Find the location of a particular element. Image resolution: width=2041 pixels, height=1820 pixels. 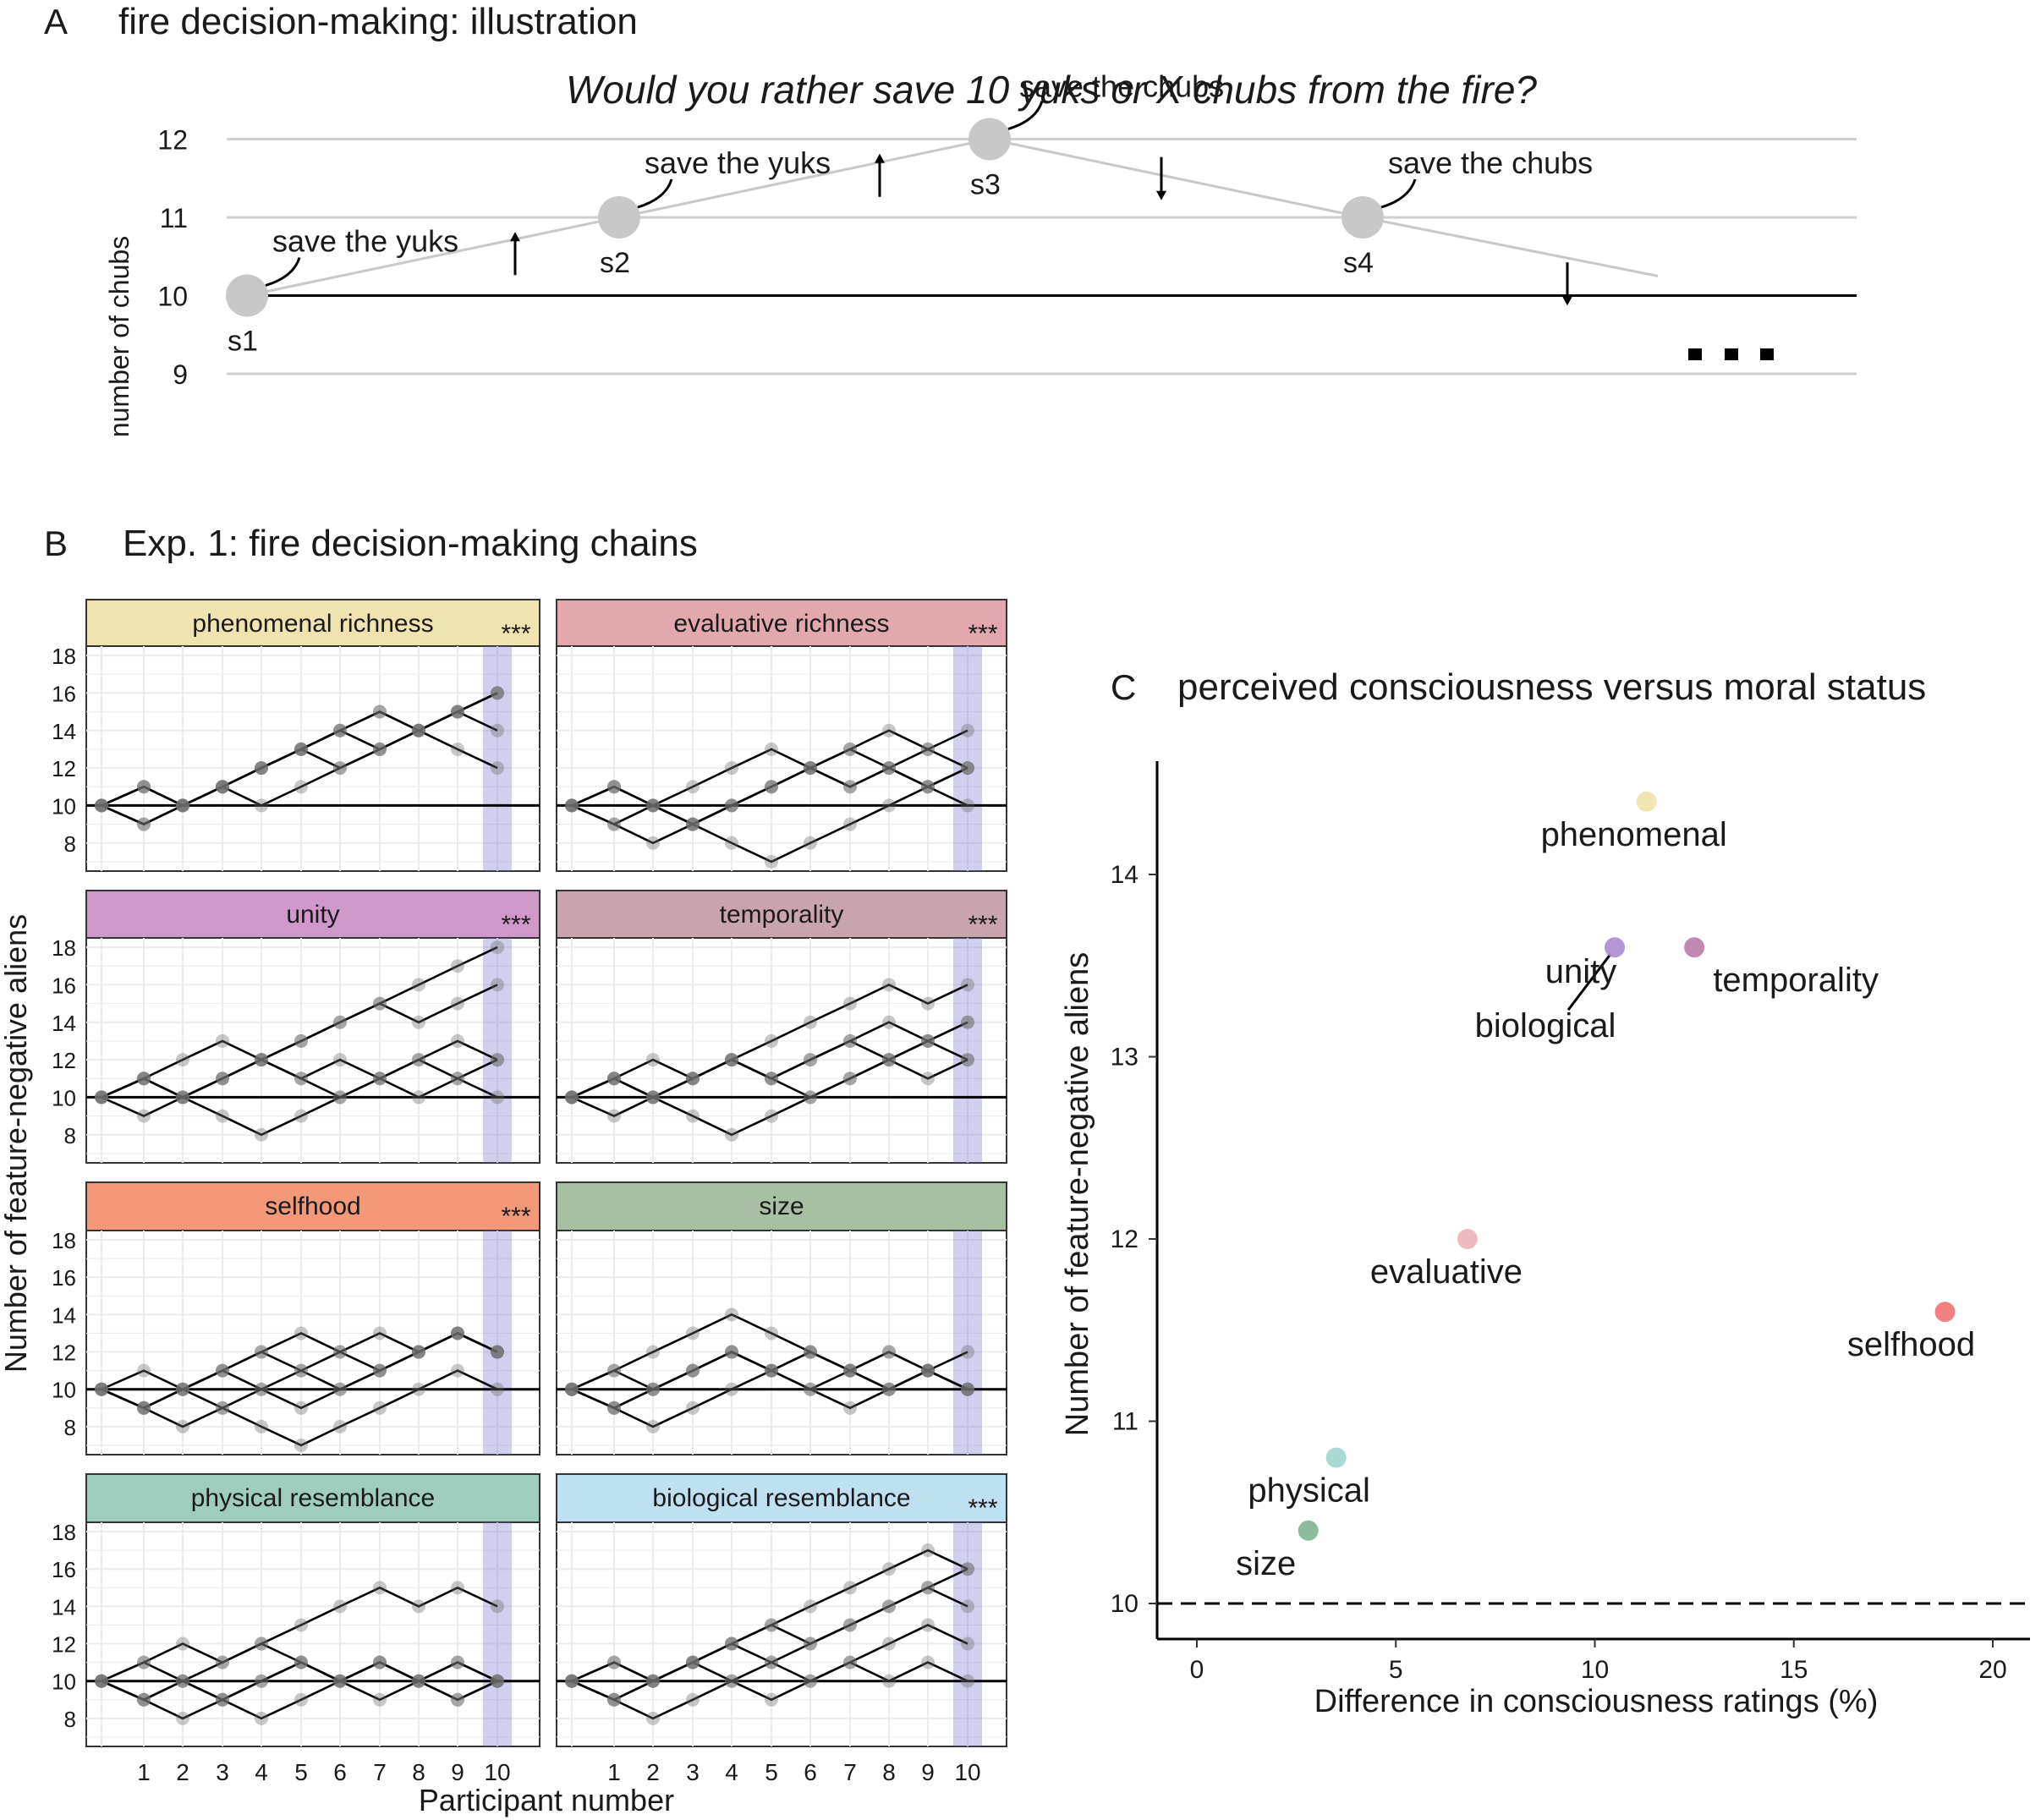

panel-c-point-label: size is located at coordinates (1266, 1564).